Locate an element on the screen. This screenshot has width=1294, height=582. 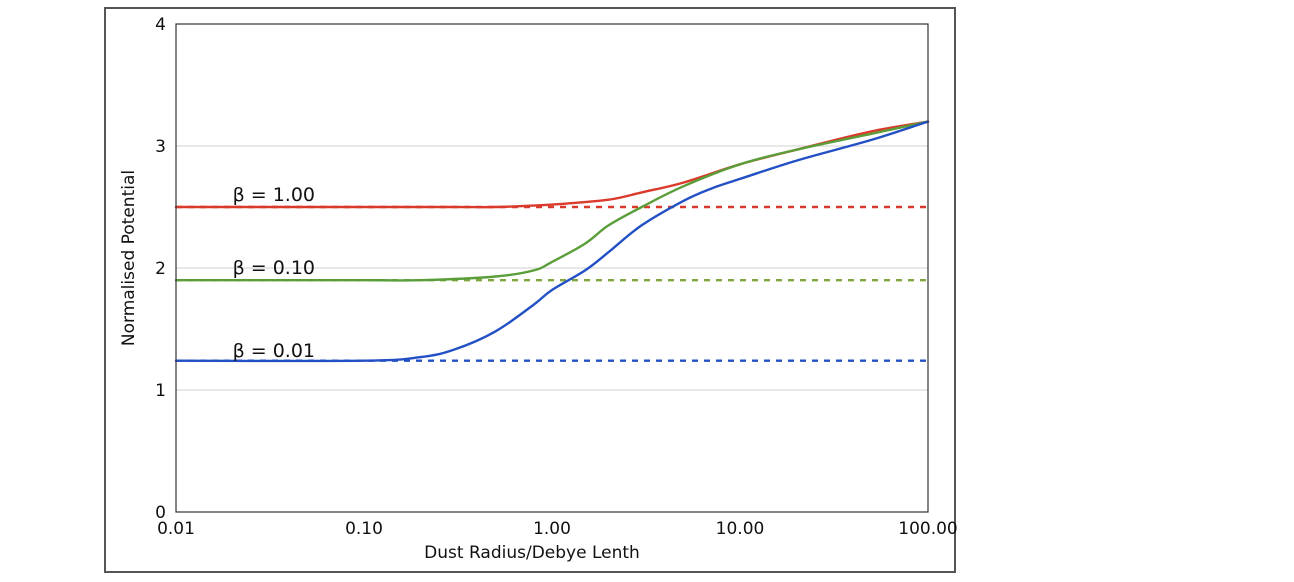
y-tick-label: 0 is located at coordinates (160, 513).